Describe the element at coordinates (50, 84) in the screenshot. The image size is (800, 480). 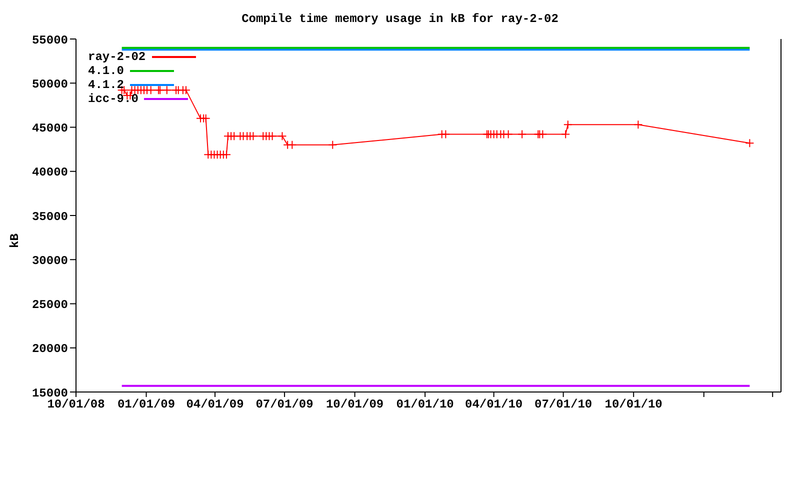
I see `y-tick-label: 50000` at that location.